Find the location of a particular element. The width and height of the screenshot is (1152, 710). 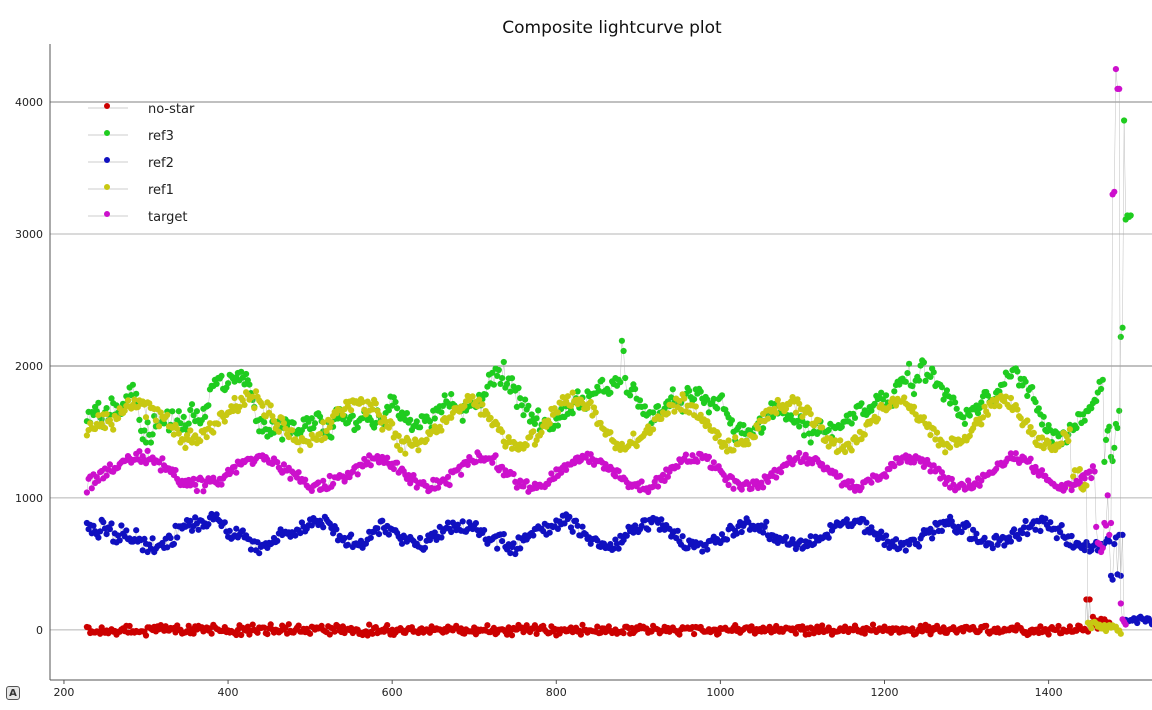

series-no-star is located at coordinates (598, 617).